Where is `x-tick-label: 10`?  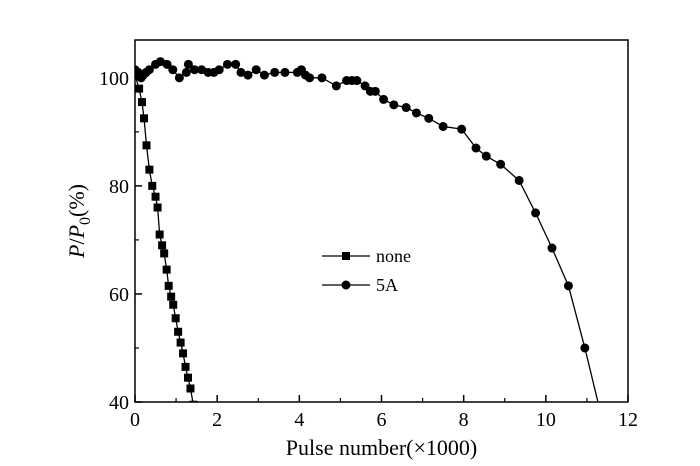
x-tick-label: 10 is located at coordinates (546, 420).